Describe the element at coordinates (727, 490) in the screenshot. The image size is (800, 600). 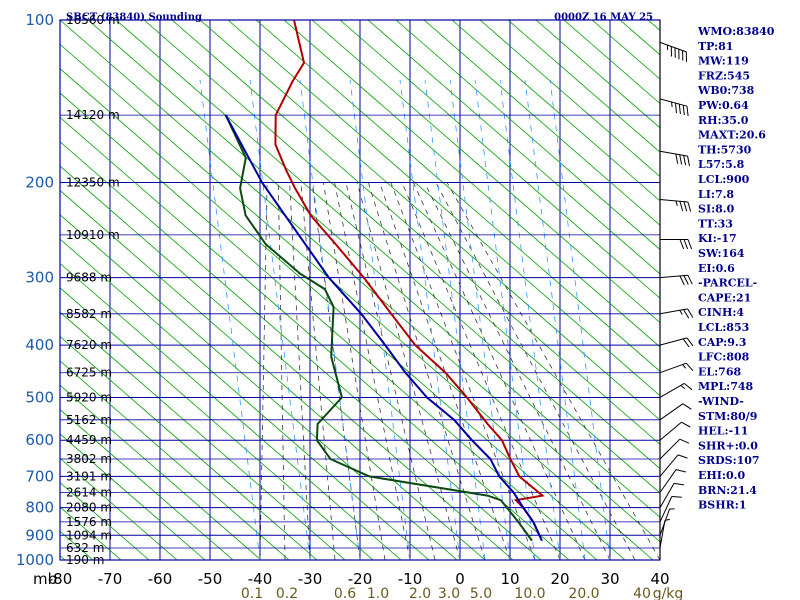
I see `index-item: BRN:21.4` at that location.